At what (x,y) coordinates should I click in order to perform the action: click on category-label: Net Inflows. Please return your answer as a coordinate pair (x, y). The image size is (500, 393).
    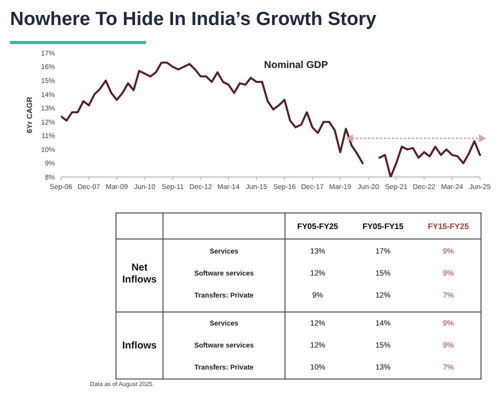
    Looking at the image, I should click on (139, 274).